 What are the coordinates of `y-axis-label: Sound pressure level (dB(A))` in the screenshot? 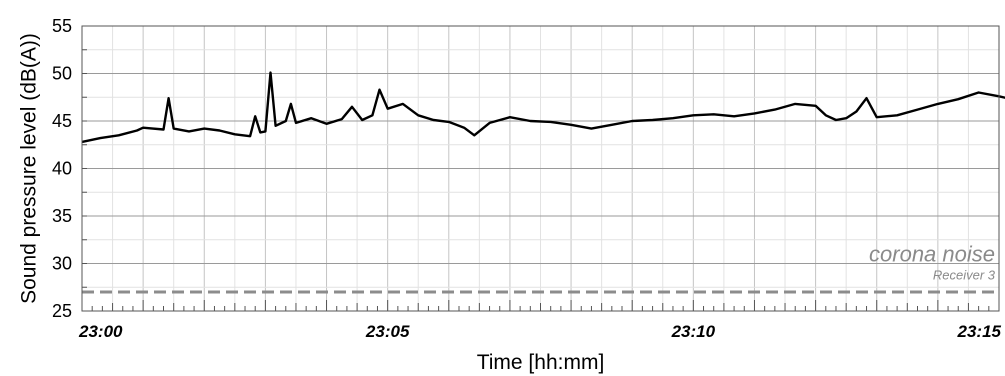 It's located at (28, 168).